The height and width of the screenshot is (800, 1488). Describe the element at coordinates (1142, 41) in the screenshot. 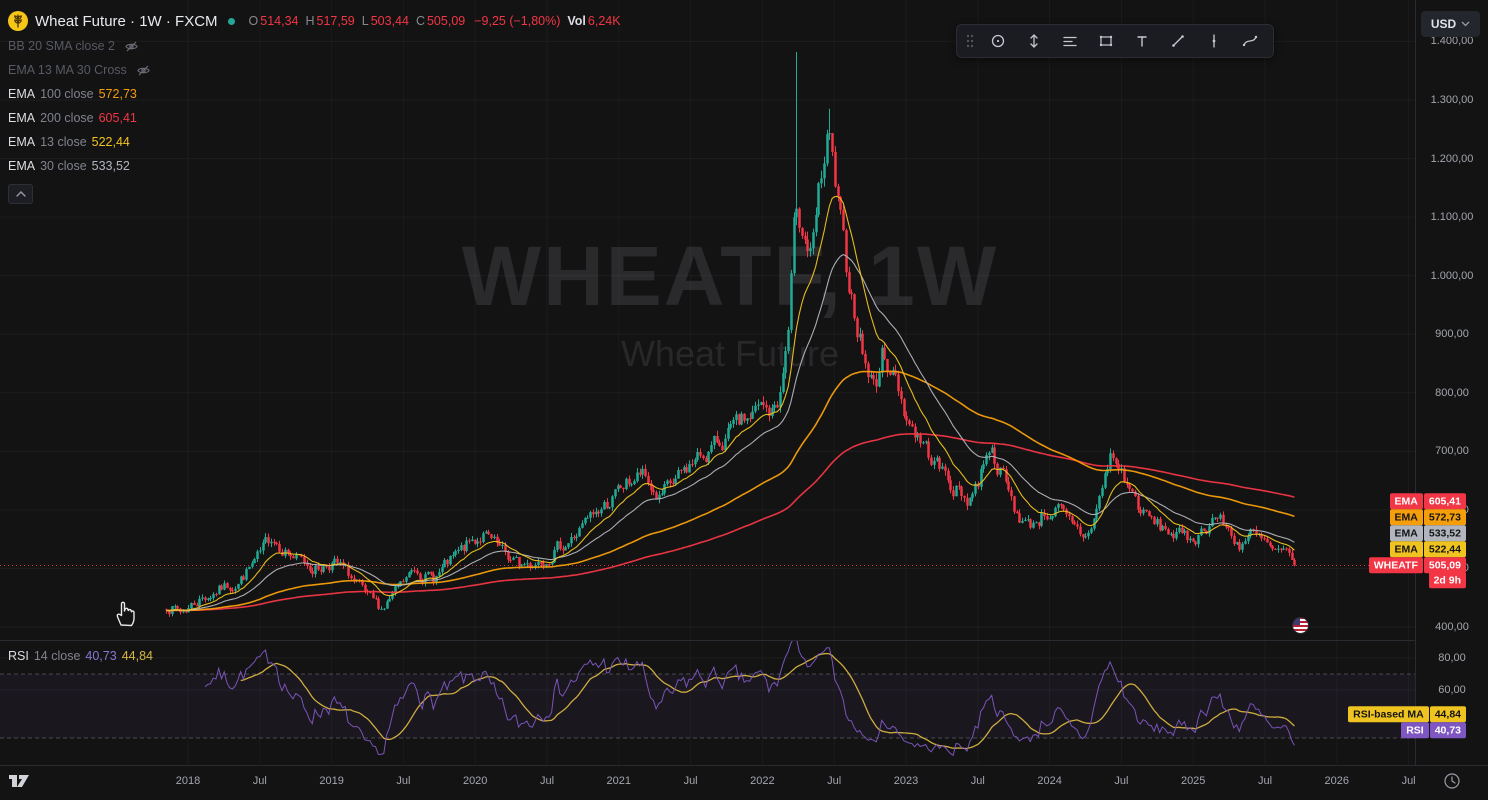

I see `text-tool-icon` at that location.